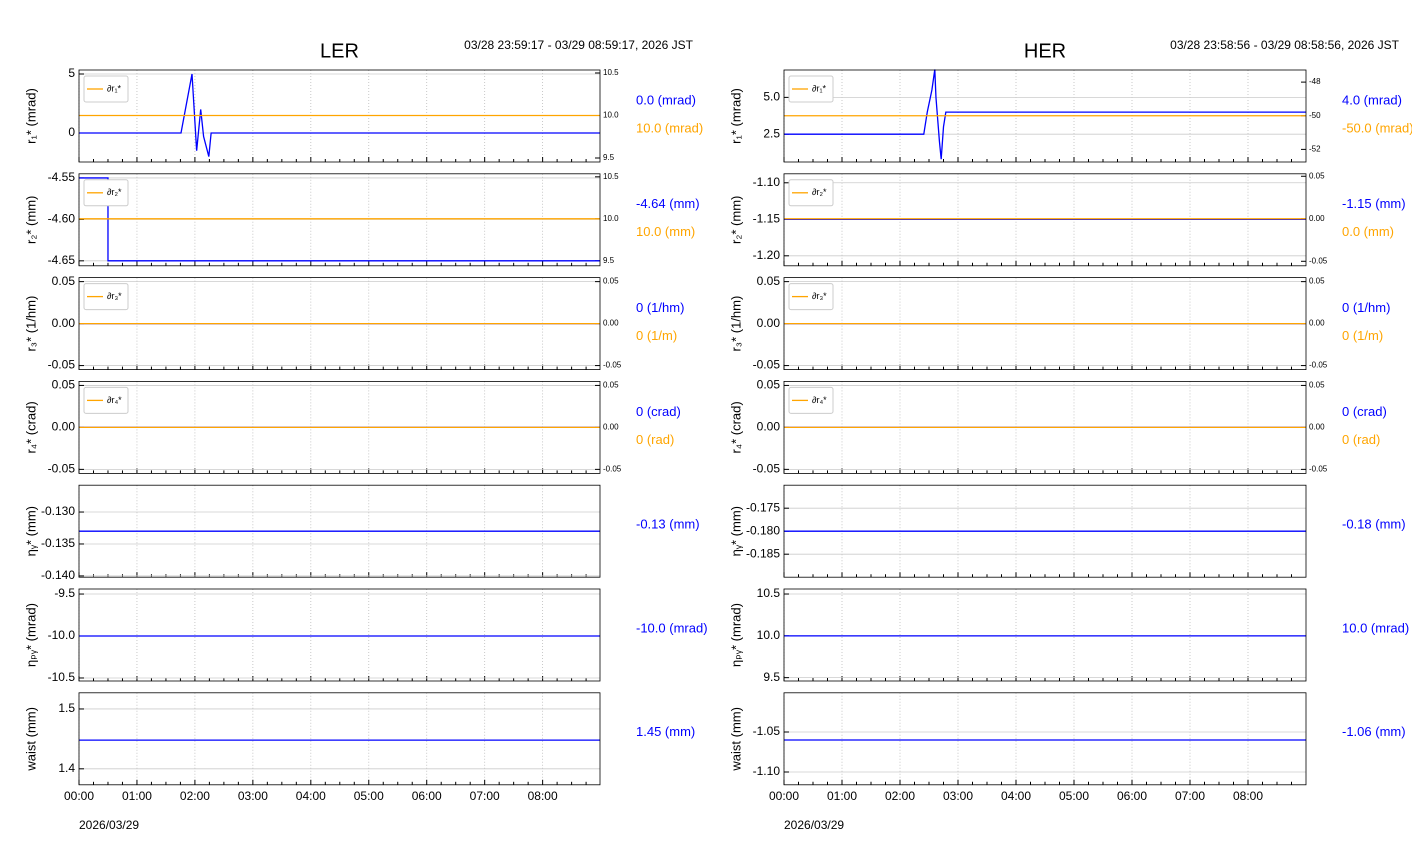 The width and height of the screenshot is (1412, 864). Describe the element at coordinates (339, 51) in the screenshot. I see `chart-title: LER` at that location.